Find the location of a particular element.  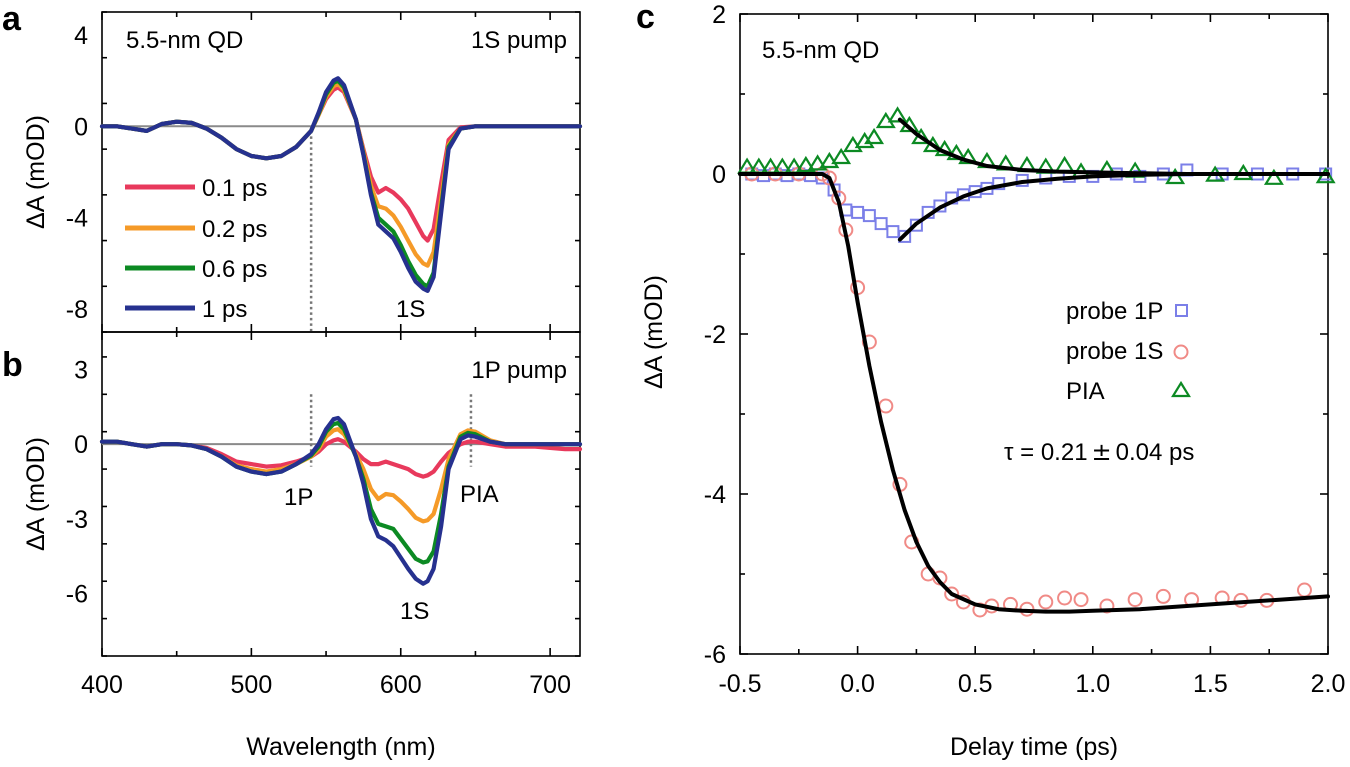

tau-error: 0.04 ps is located at coordinates (1155, 452).